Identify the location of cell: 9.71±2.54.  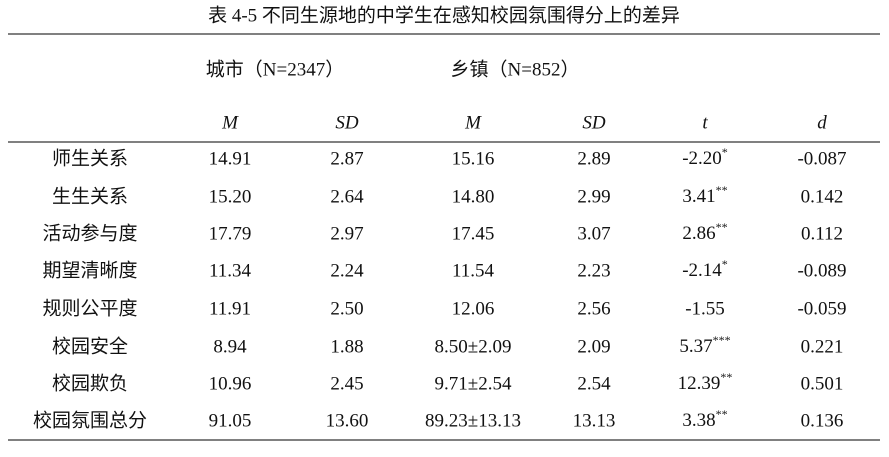
(473, 383).